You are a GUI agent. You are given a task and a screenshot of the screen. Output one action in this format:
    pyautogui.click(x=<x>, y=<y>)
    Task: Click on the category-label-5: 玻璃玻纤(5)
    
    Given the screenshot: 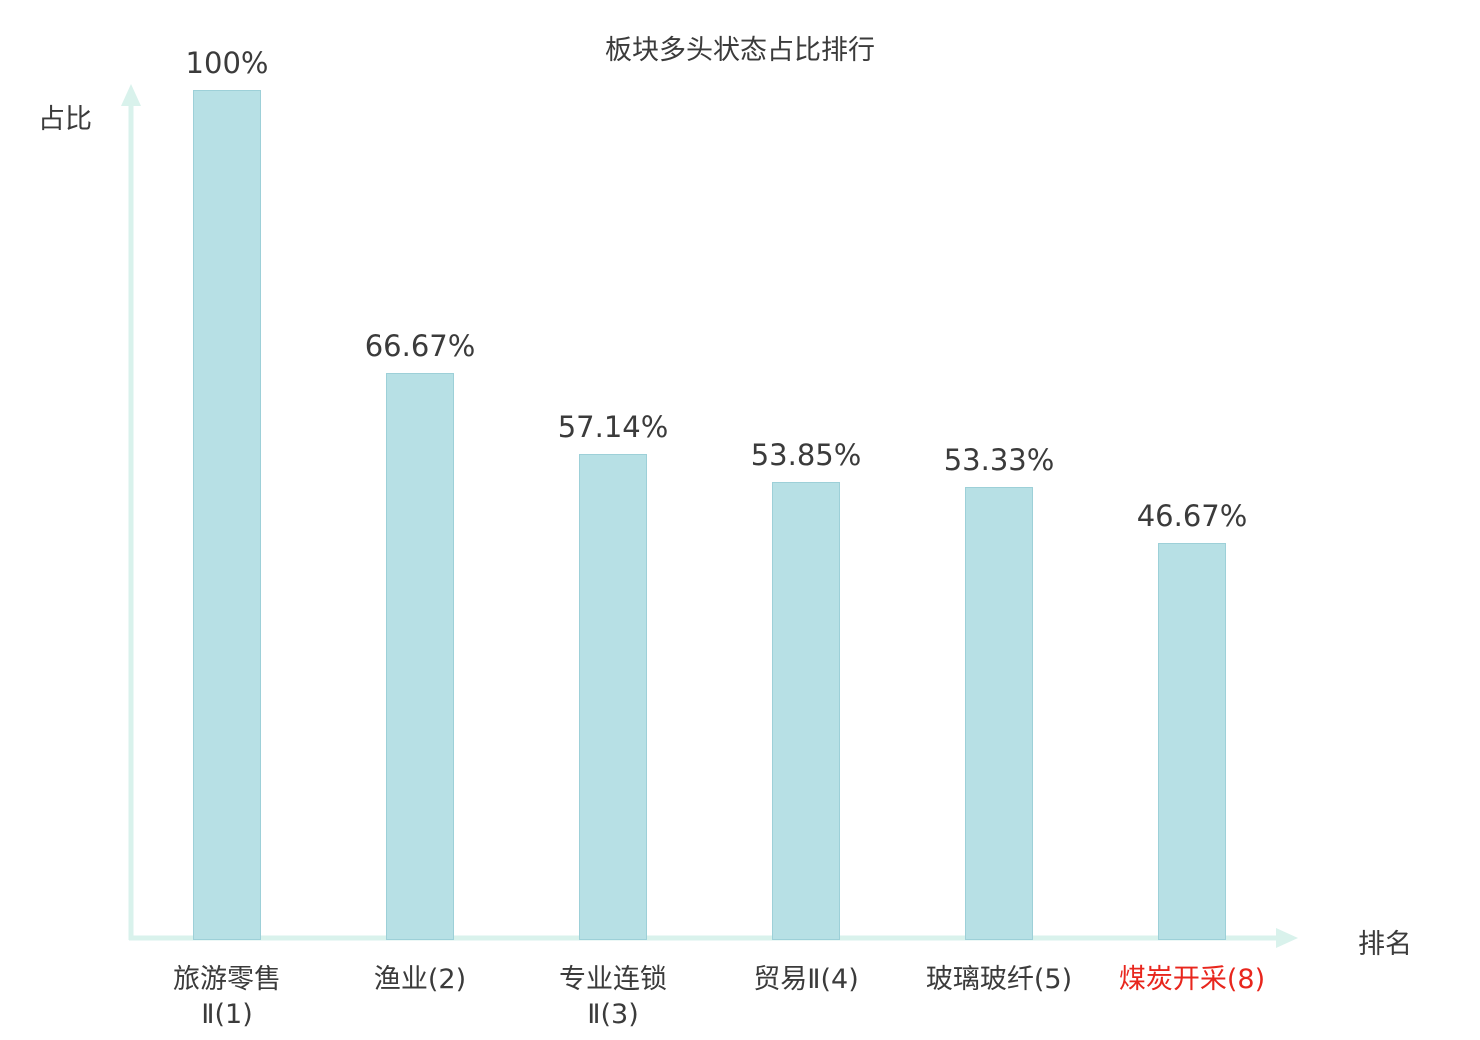 What is the action you would take?
    pyautogui.click(x=999, y=979)
    